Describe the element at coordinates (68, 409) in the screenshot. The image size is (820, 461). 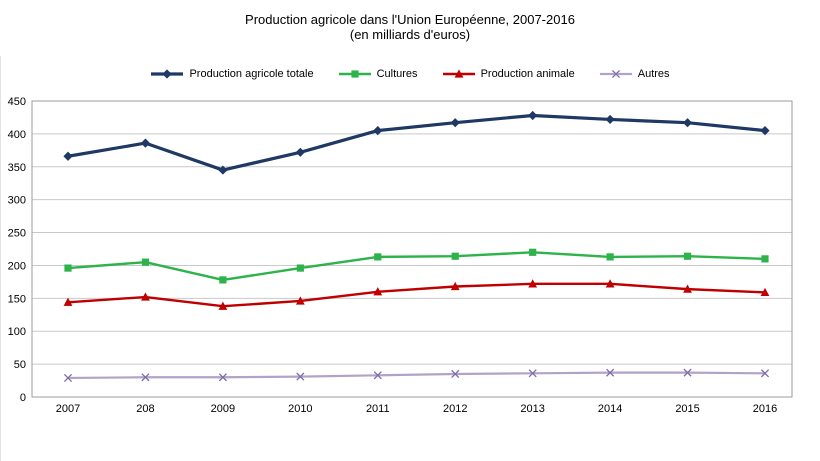
I see `x-axis-tick-label: 2007` at that location.